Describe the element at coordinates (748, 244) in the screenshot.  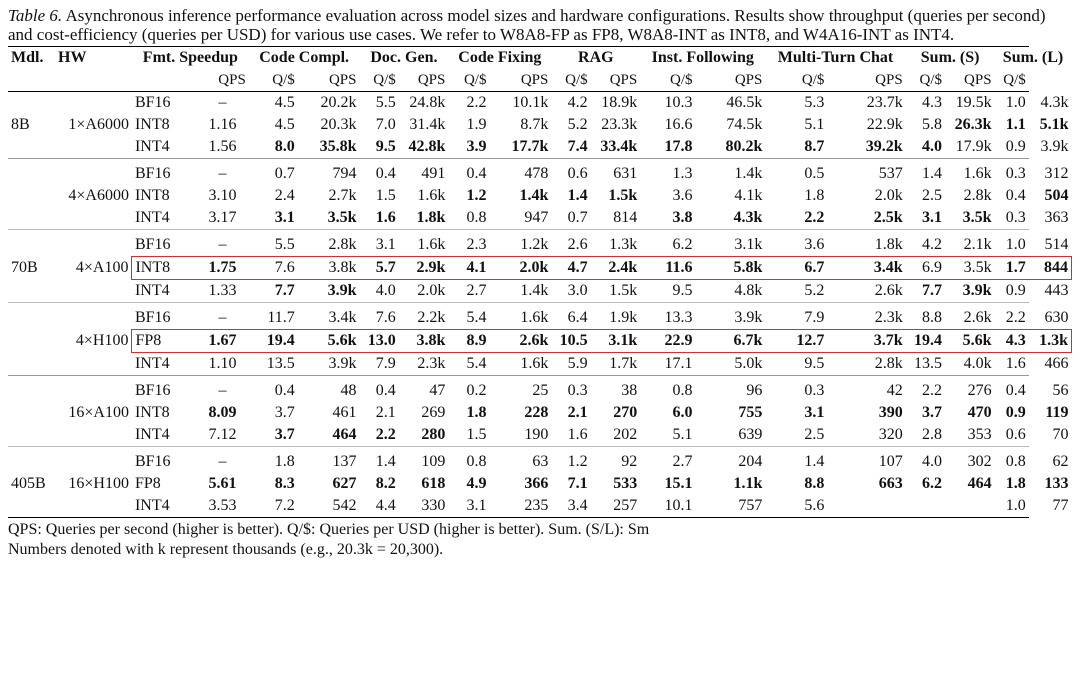
I see `qusd-cell: 3.1k` at that location.